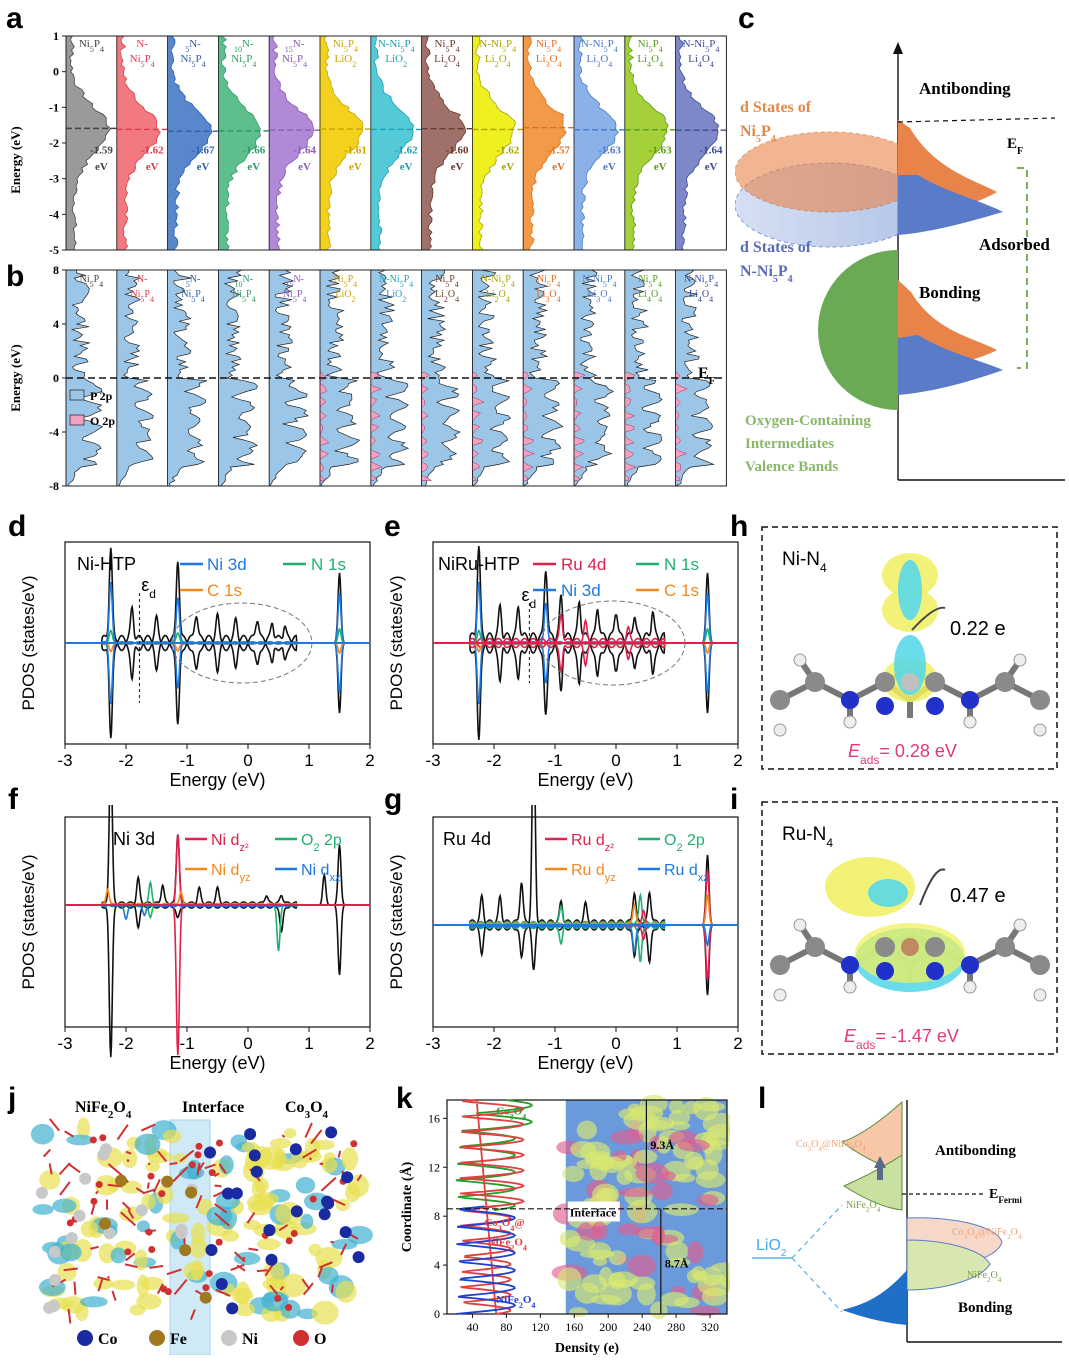 Image resolution: width=1069 pixels, height=1361 pixels. I want to click on l-co3o4nife-bottom: Co3O4@NiFe2O4, so click(987, 1234).